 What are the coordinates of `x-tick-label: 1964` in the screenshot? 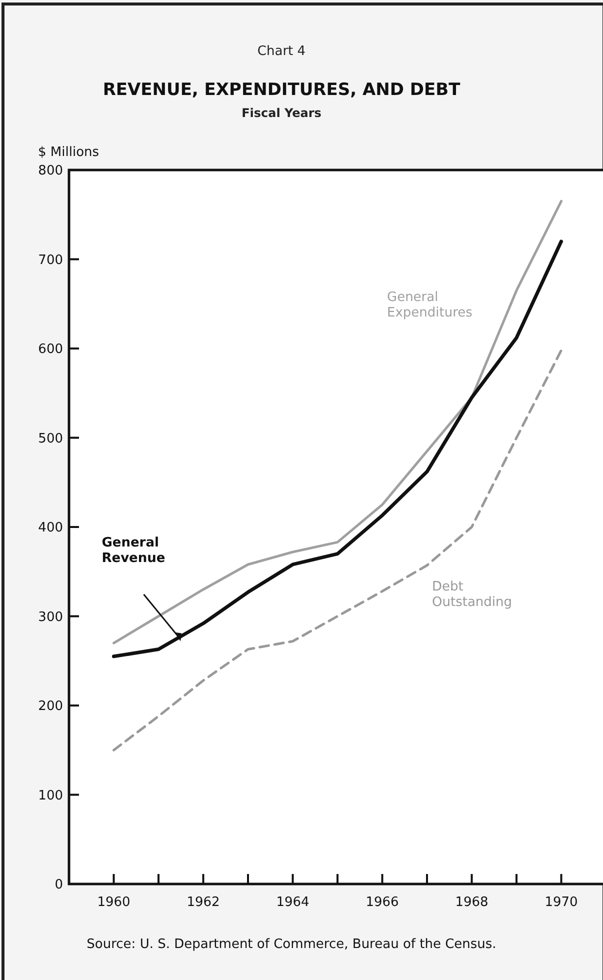 It's located at (293, 902).